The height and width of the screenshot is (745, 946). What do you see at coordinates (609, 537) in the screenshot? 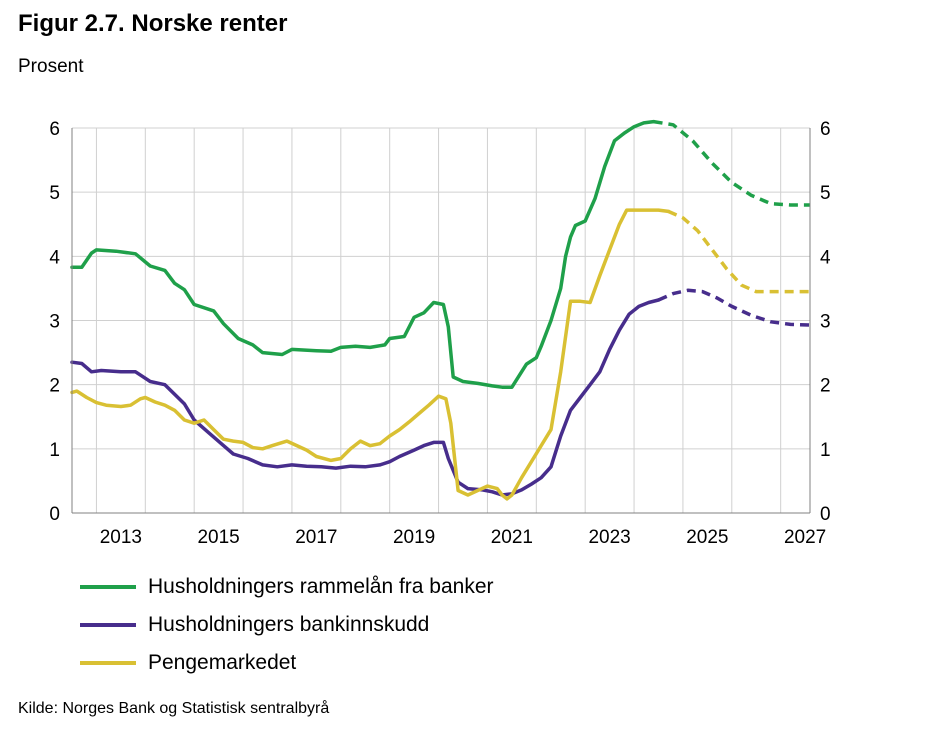
I see `x-tick-label: 2023` at bounding box center [609, 537].